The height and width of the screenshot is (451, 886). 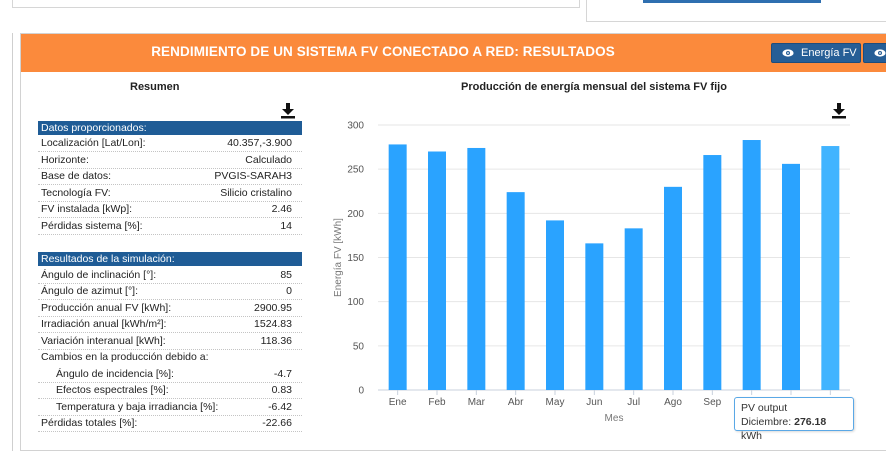 I want to click on chart-tooltip: PV output Diciembre: 276.18 kWh, so click(x=794, y=419).